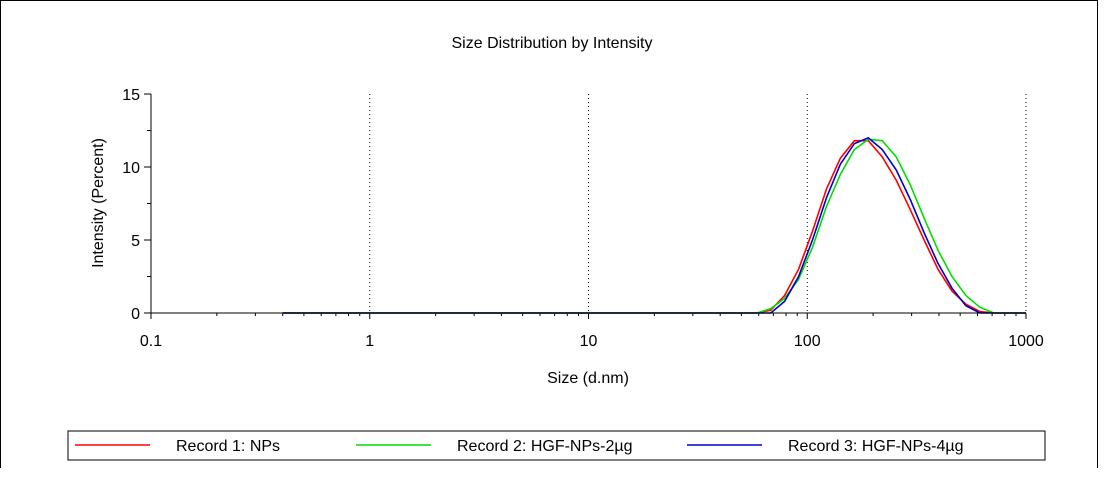 The image size is (1105, 477). I want to click on x-tick-label: 1000, so click(1026, 341).